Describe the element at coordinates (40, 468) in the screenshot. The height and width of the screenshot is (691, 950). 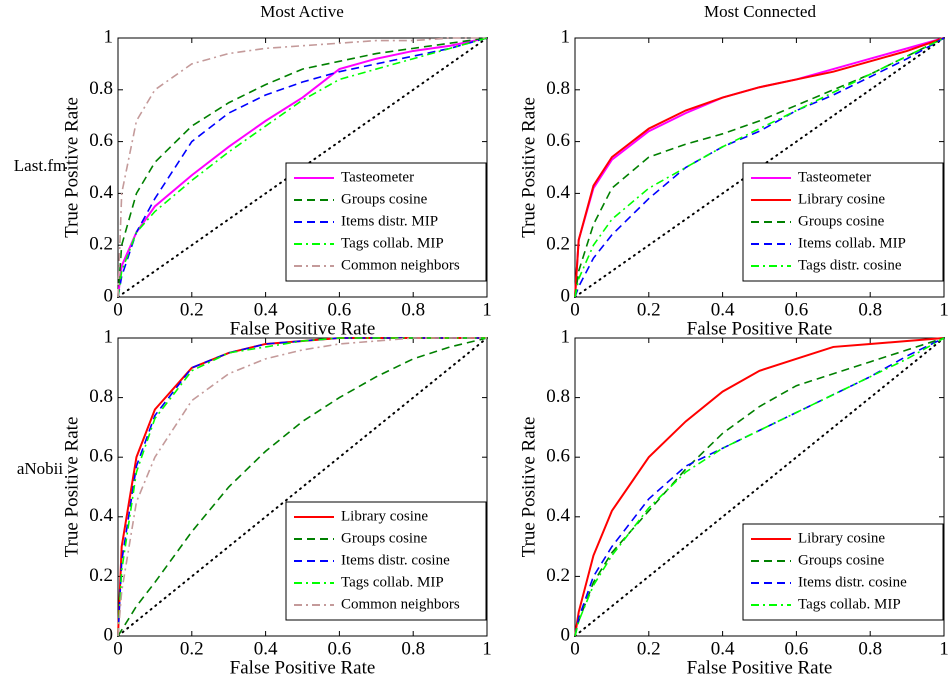
I see `row-label: aNobii` at that location.